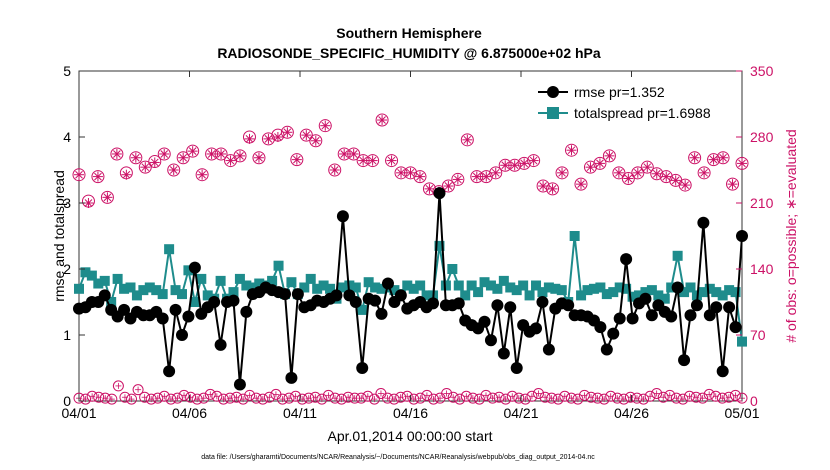 The image size is (830, 470). Describe the element at coordinates (67, 137) in the screenshot. I see `y-tick-label: 4` at that location.